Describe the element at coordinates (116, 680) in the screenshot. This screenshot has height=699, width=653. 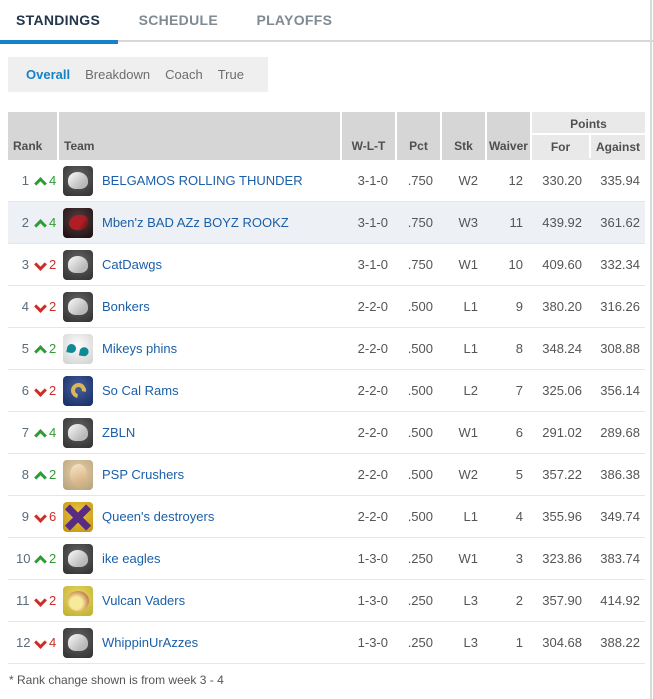
I see `rank-change-footnote: * Rank change shown is from week 3 - 4` at that location.